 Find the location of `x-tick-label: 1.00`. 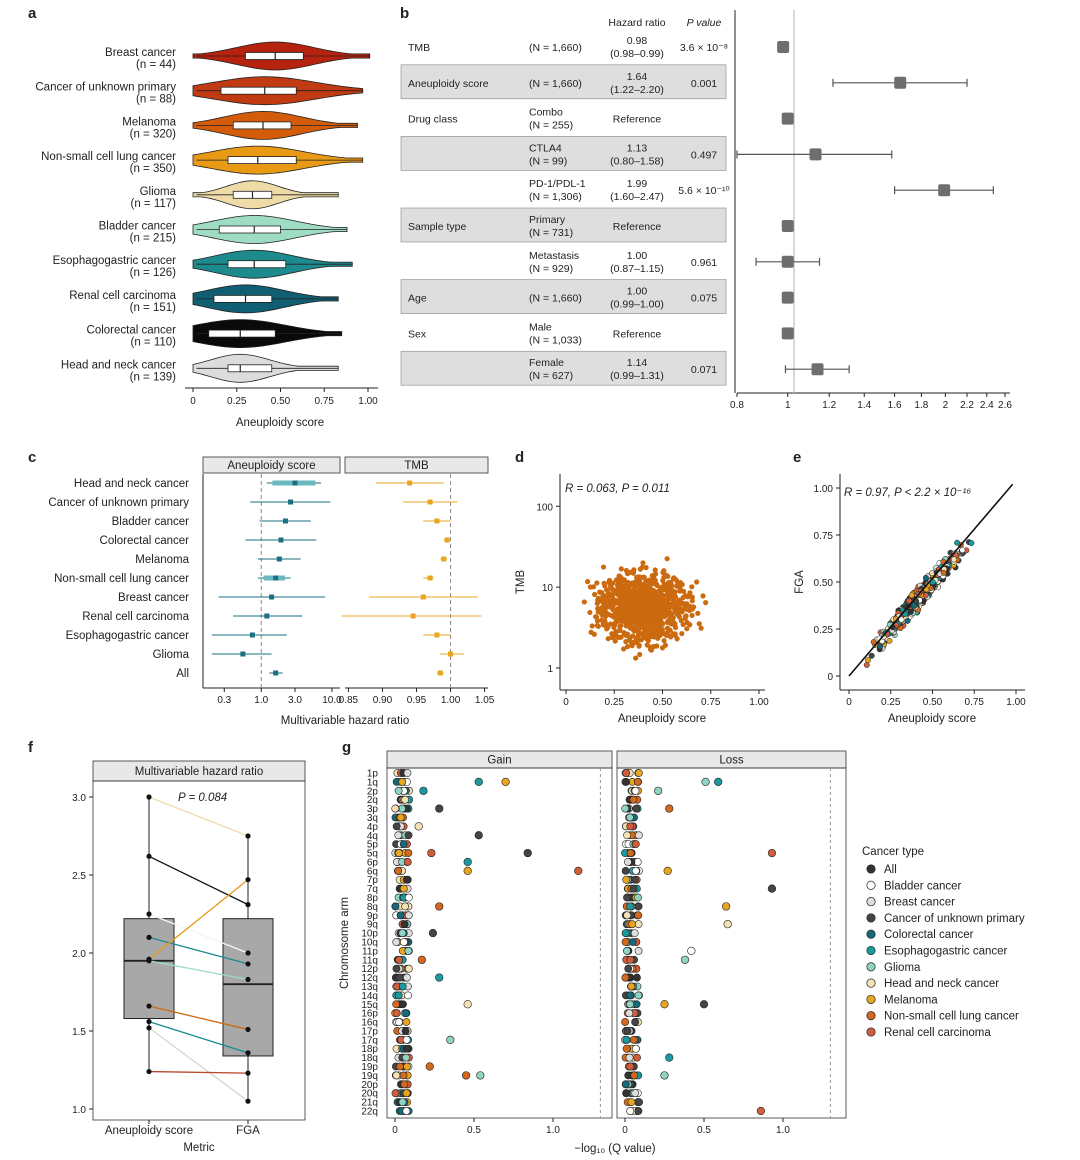

x-tick-label: 1.00 is located at coordinates (368, 401).